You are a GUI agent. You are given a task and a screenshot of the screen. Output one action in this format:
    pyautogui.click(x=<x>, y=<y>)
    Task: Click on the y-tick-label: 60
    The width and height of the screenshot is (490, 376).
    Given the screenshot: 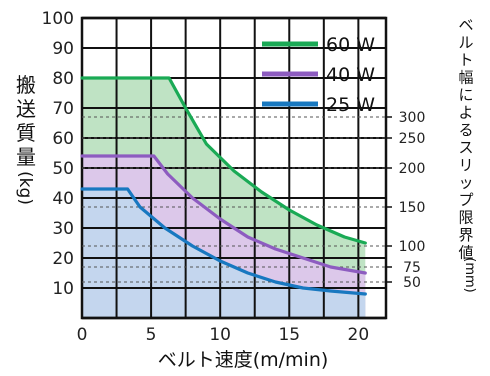 What is the action you would take?
    pyautogui.click(x=63, y=139)
    